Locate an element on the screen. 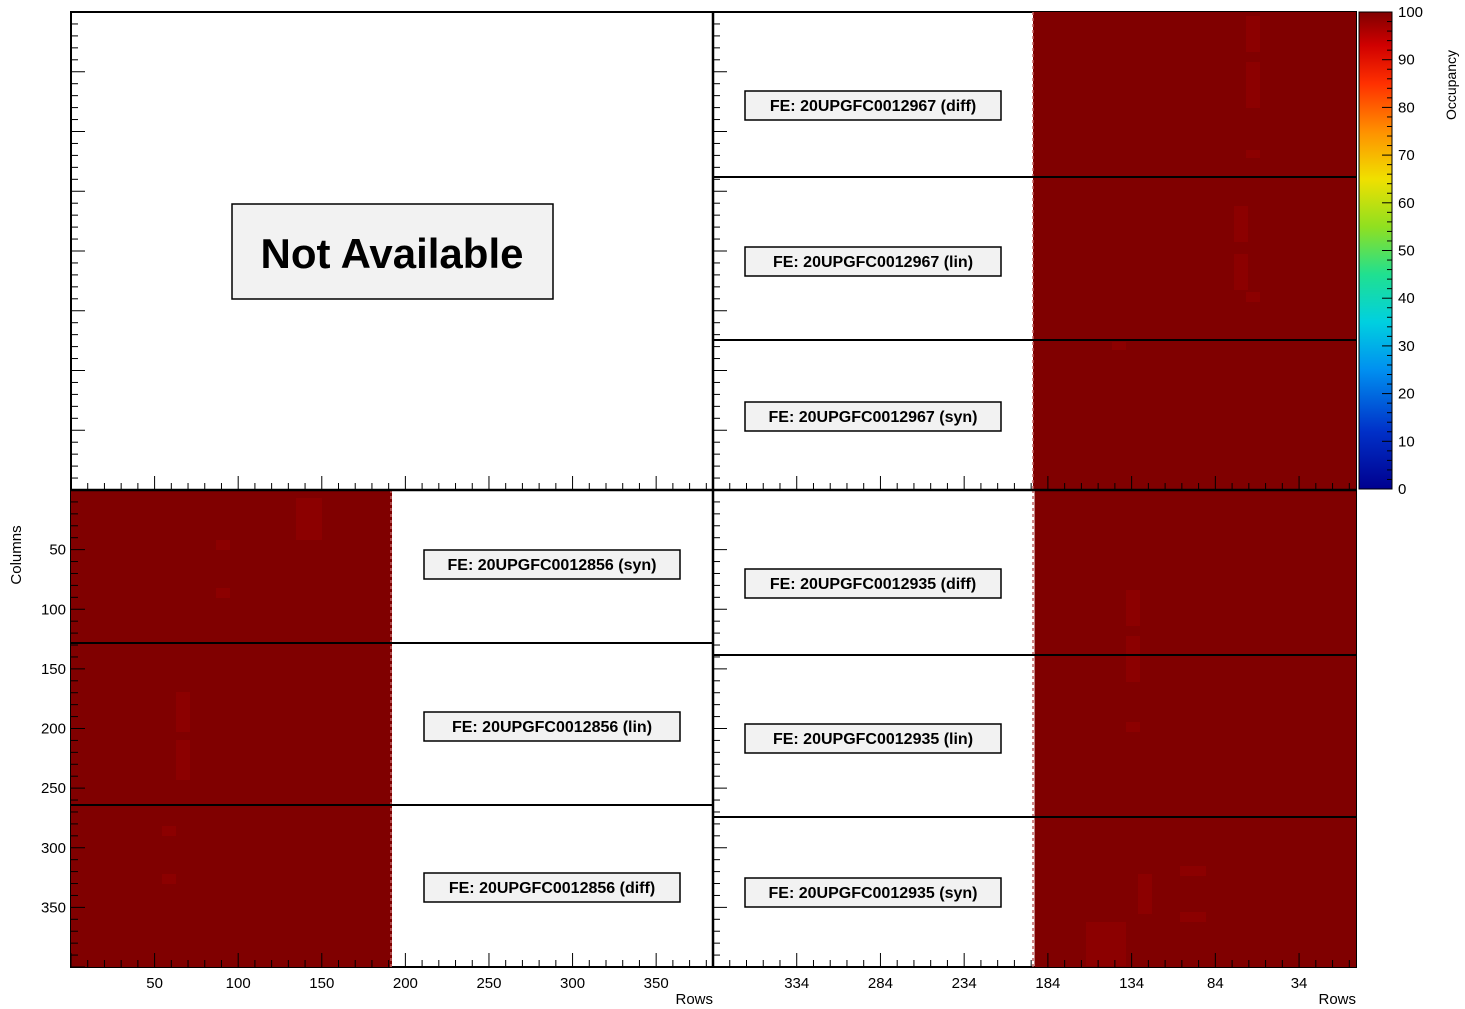 The image size is (1465, 1009). y-axis-title: Columns is located at coordinates (16, 554).